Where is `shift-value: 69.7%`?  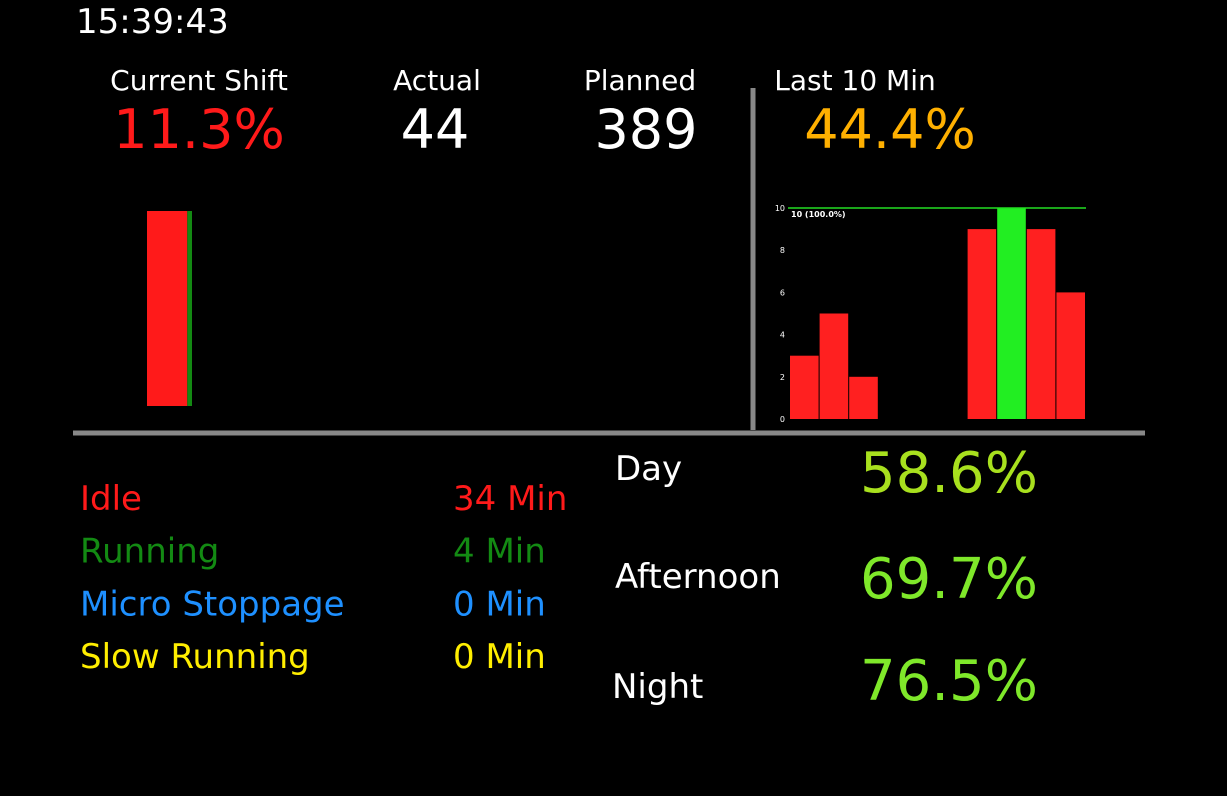 shift-value: 69.7% is located at coordinates (949, 579).